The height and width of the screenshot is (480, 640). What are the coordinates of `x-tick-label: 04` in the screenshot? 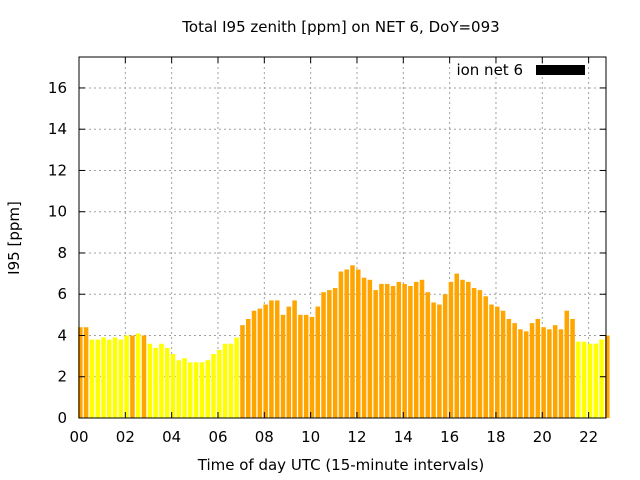 It's located at (171, 437).